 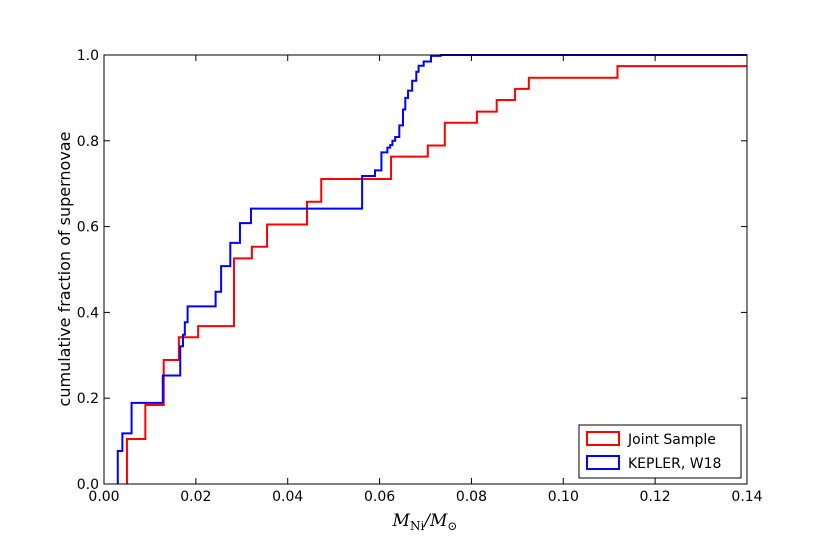 I want to click on y-tick-label: 0.8, so click(x=88, y=142).